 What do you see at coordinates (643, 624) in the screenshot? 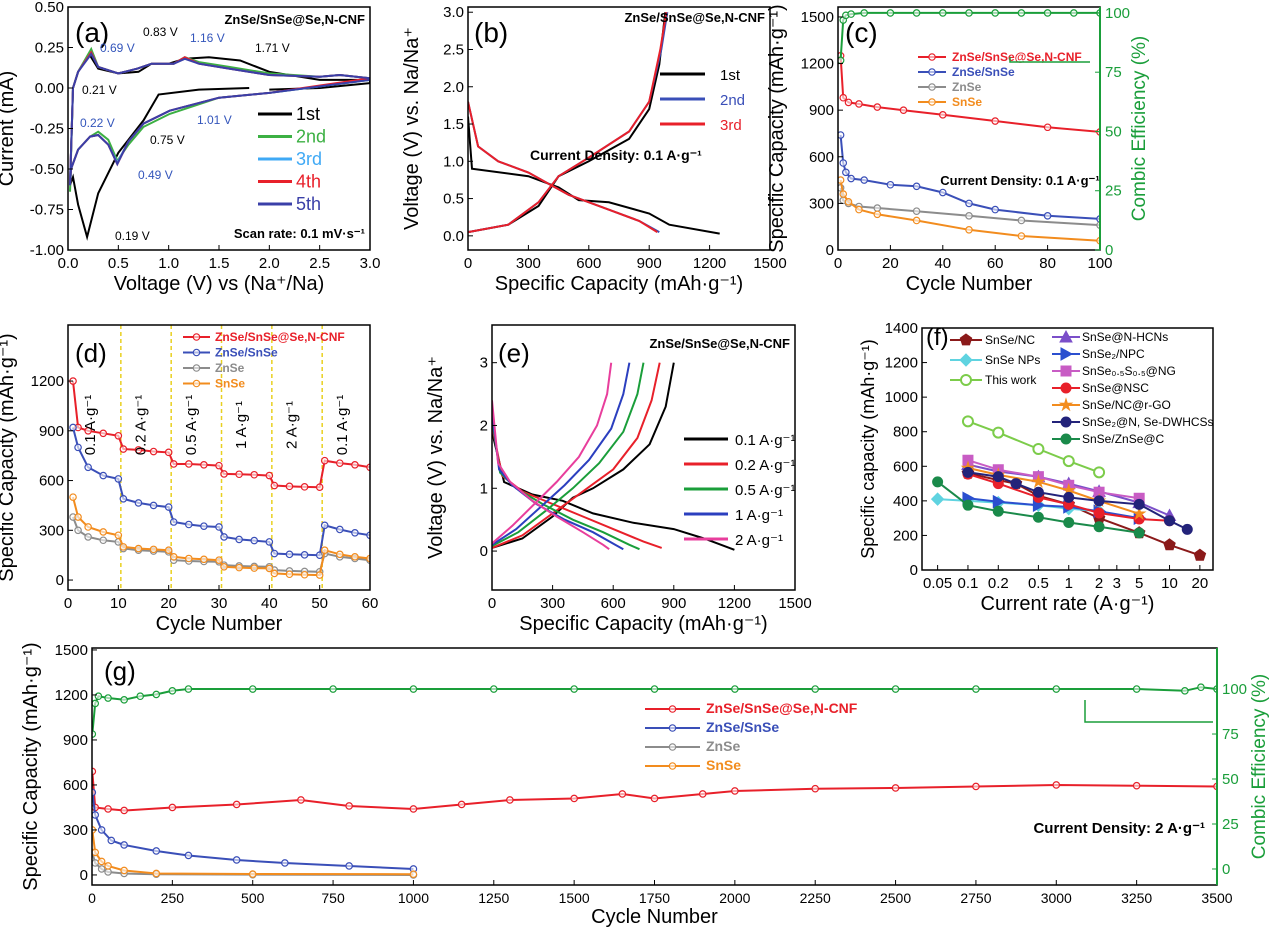
I see `x-axis-label: Specific Capacity (mAh·g⁻¹)` at bounding box center [643, 624].